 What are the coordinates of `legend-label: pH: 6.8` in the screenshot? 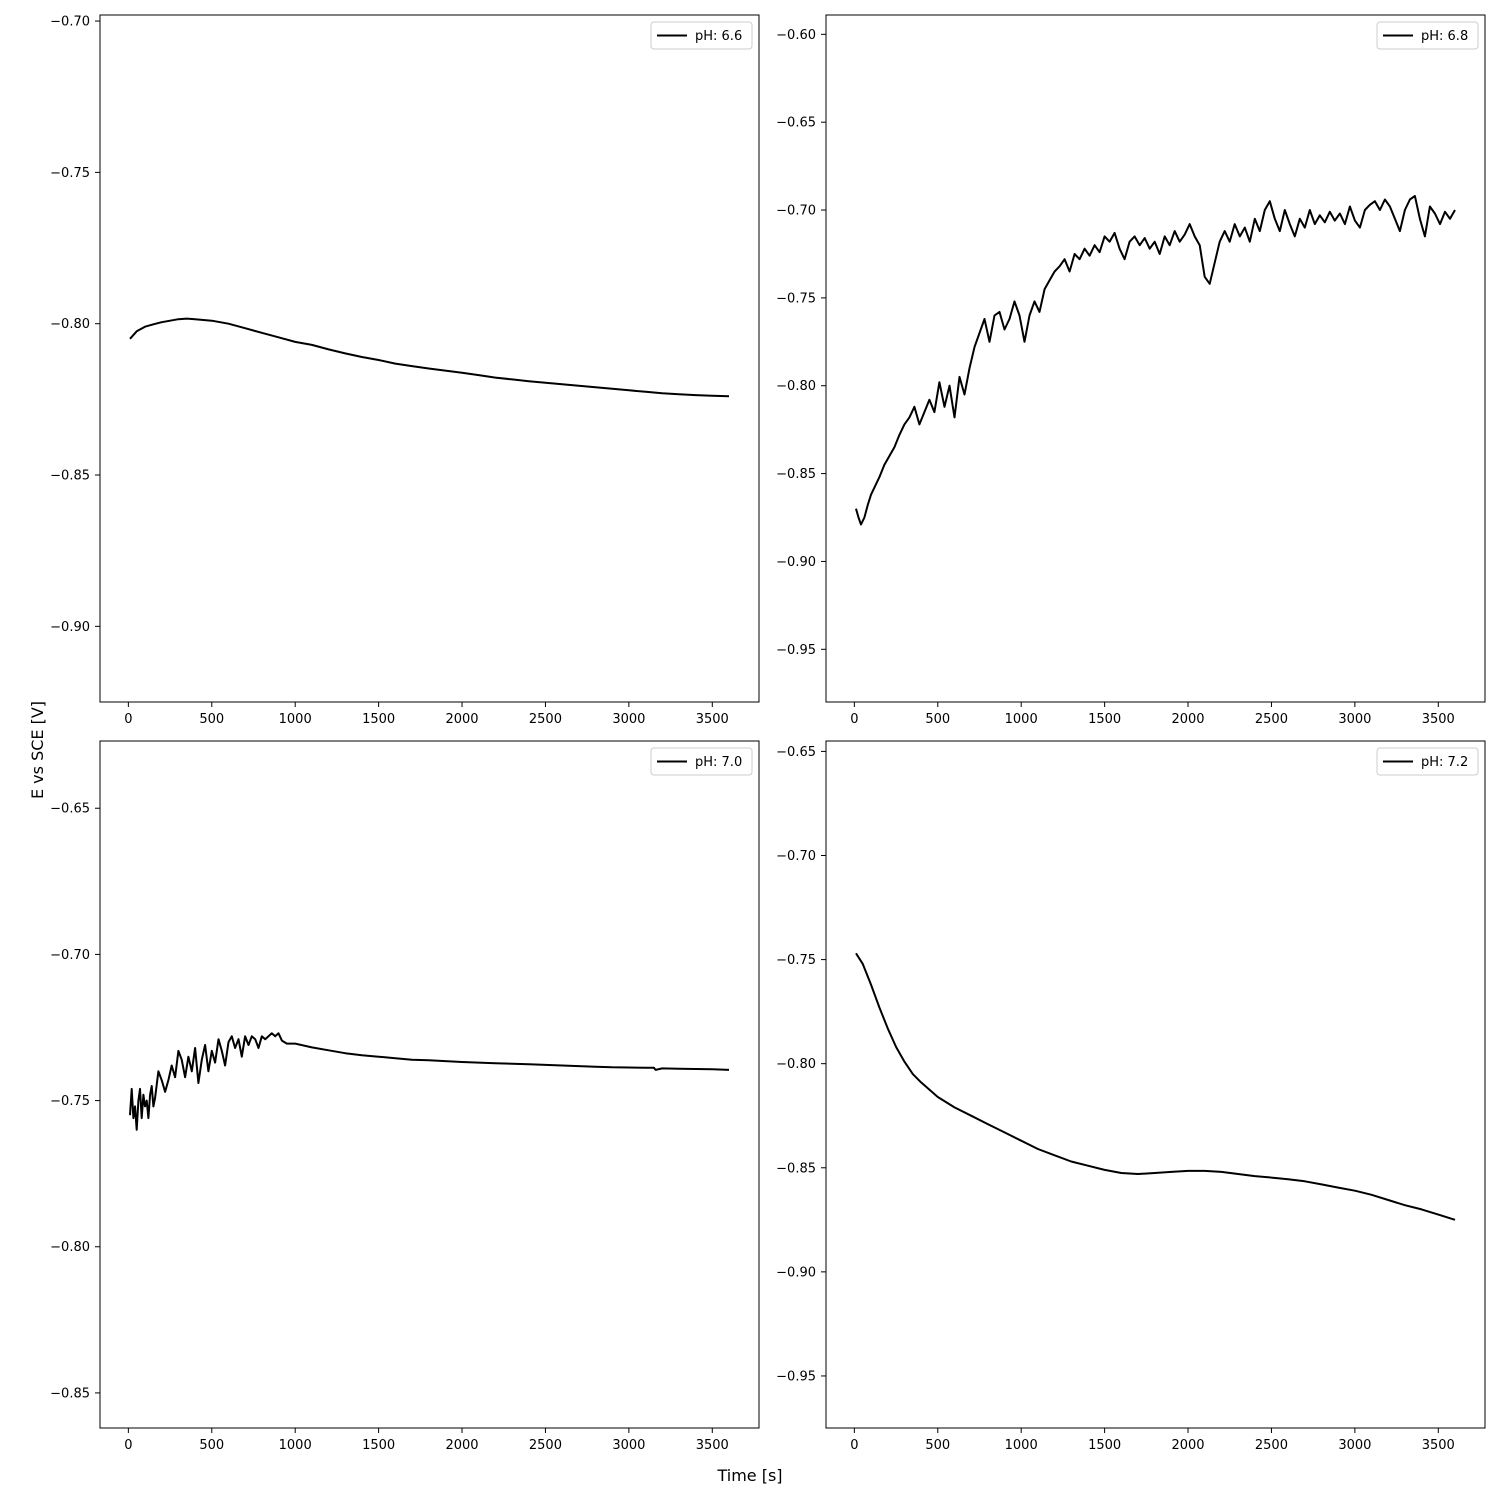 It's located at (1444, 36).